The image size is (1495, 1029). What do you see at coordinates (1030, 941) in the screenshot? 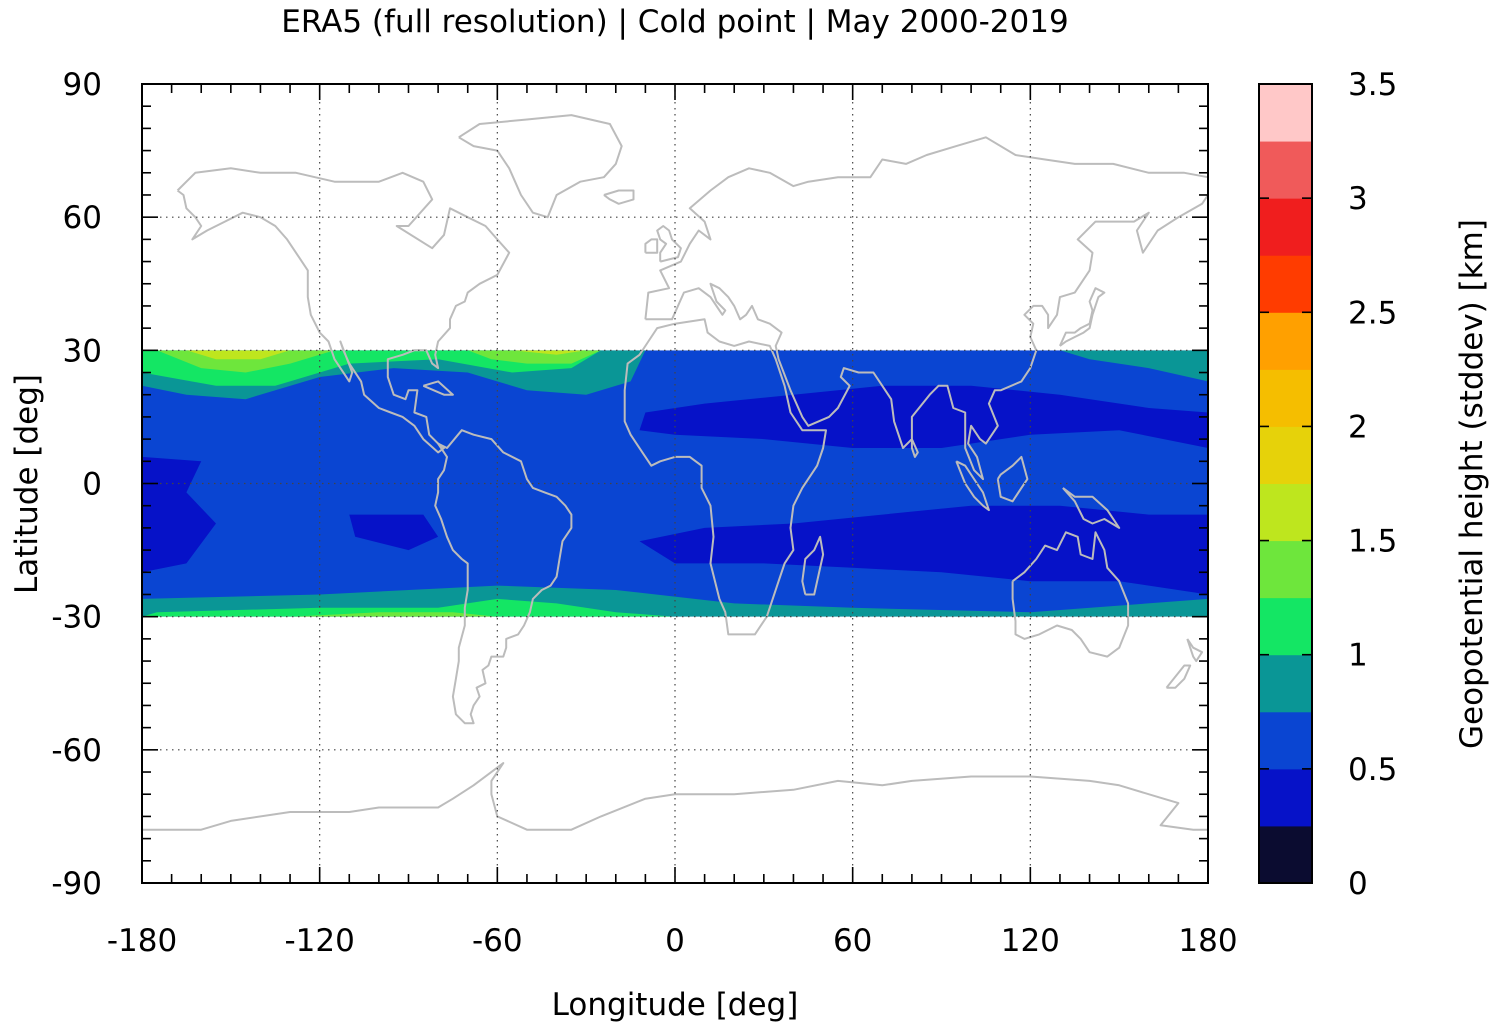
I see `x-tick-label: 120` at bounding box center [1030, 941].